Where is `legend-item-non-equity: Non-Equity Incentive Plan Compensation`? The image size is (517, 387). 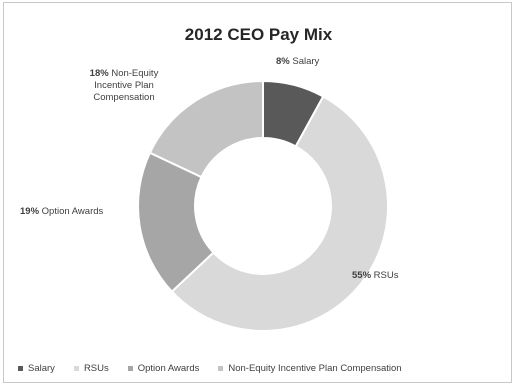
legend-item-non-equity: Non-Equity Incentive Plan Compensation is located at coordinates (310, 368).